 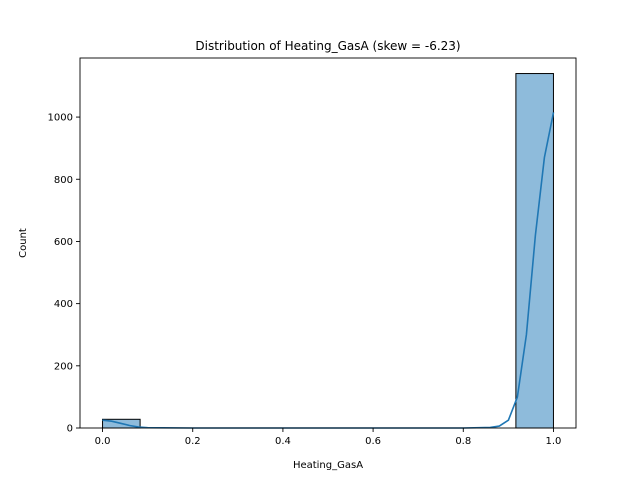 I want to click on x-tick-label: 0.8, so click(x=463, y=441).